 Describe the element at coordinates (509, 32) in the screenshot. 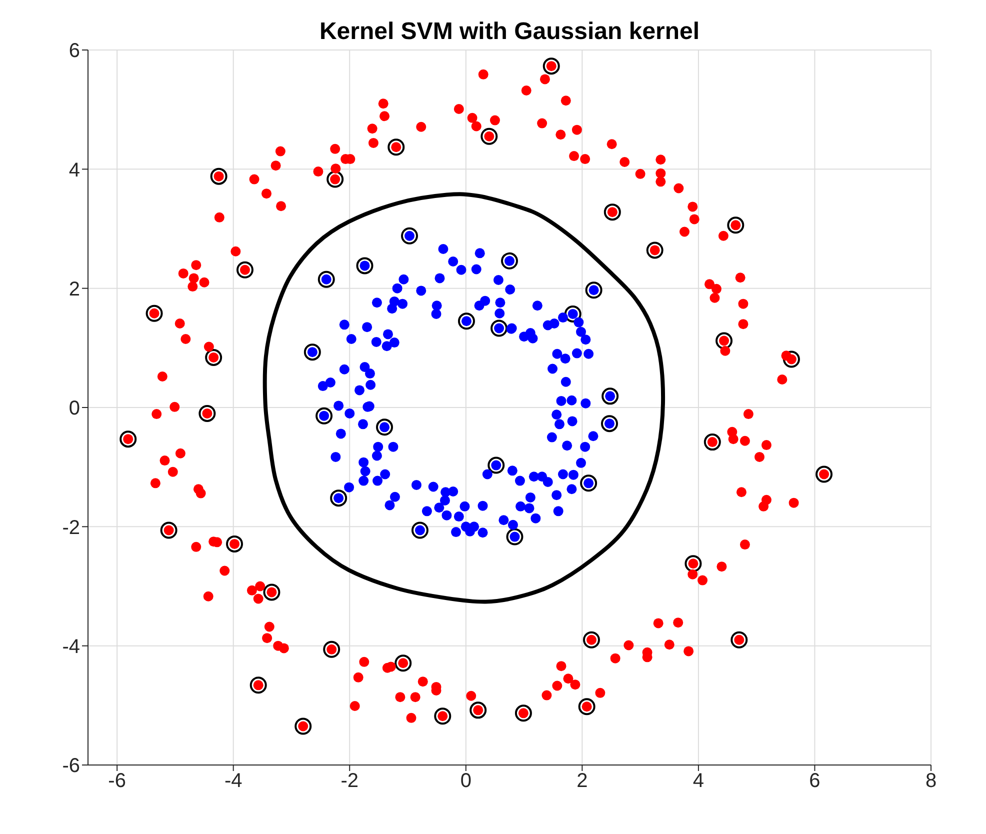

I see `chart-title: Kernel SVM with Gaussian kernel` at that location.